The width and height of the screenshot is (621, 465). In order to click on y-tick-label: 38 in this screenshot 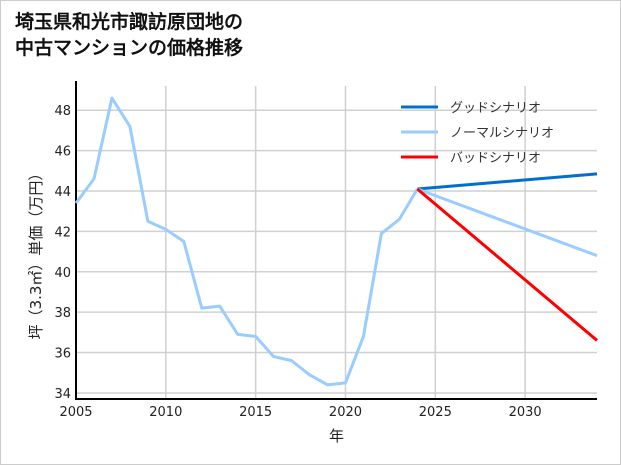, I will do `click(62, 313)`.